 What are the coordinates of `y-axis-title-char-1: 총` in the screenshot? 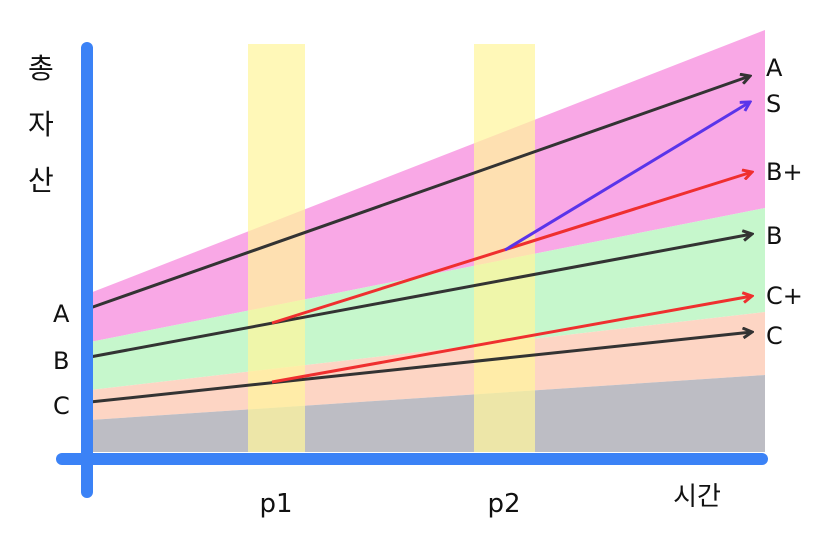 It's located at (41, 68).